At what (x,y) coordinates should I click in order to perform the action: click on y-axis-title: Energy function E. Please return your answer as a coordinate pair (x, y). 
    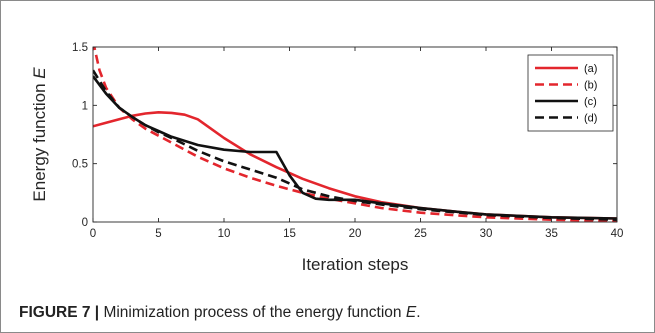
    Looking at the image, I should click on (39, 134).